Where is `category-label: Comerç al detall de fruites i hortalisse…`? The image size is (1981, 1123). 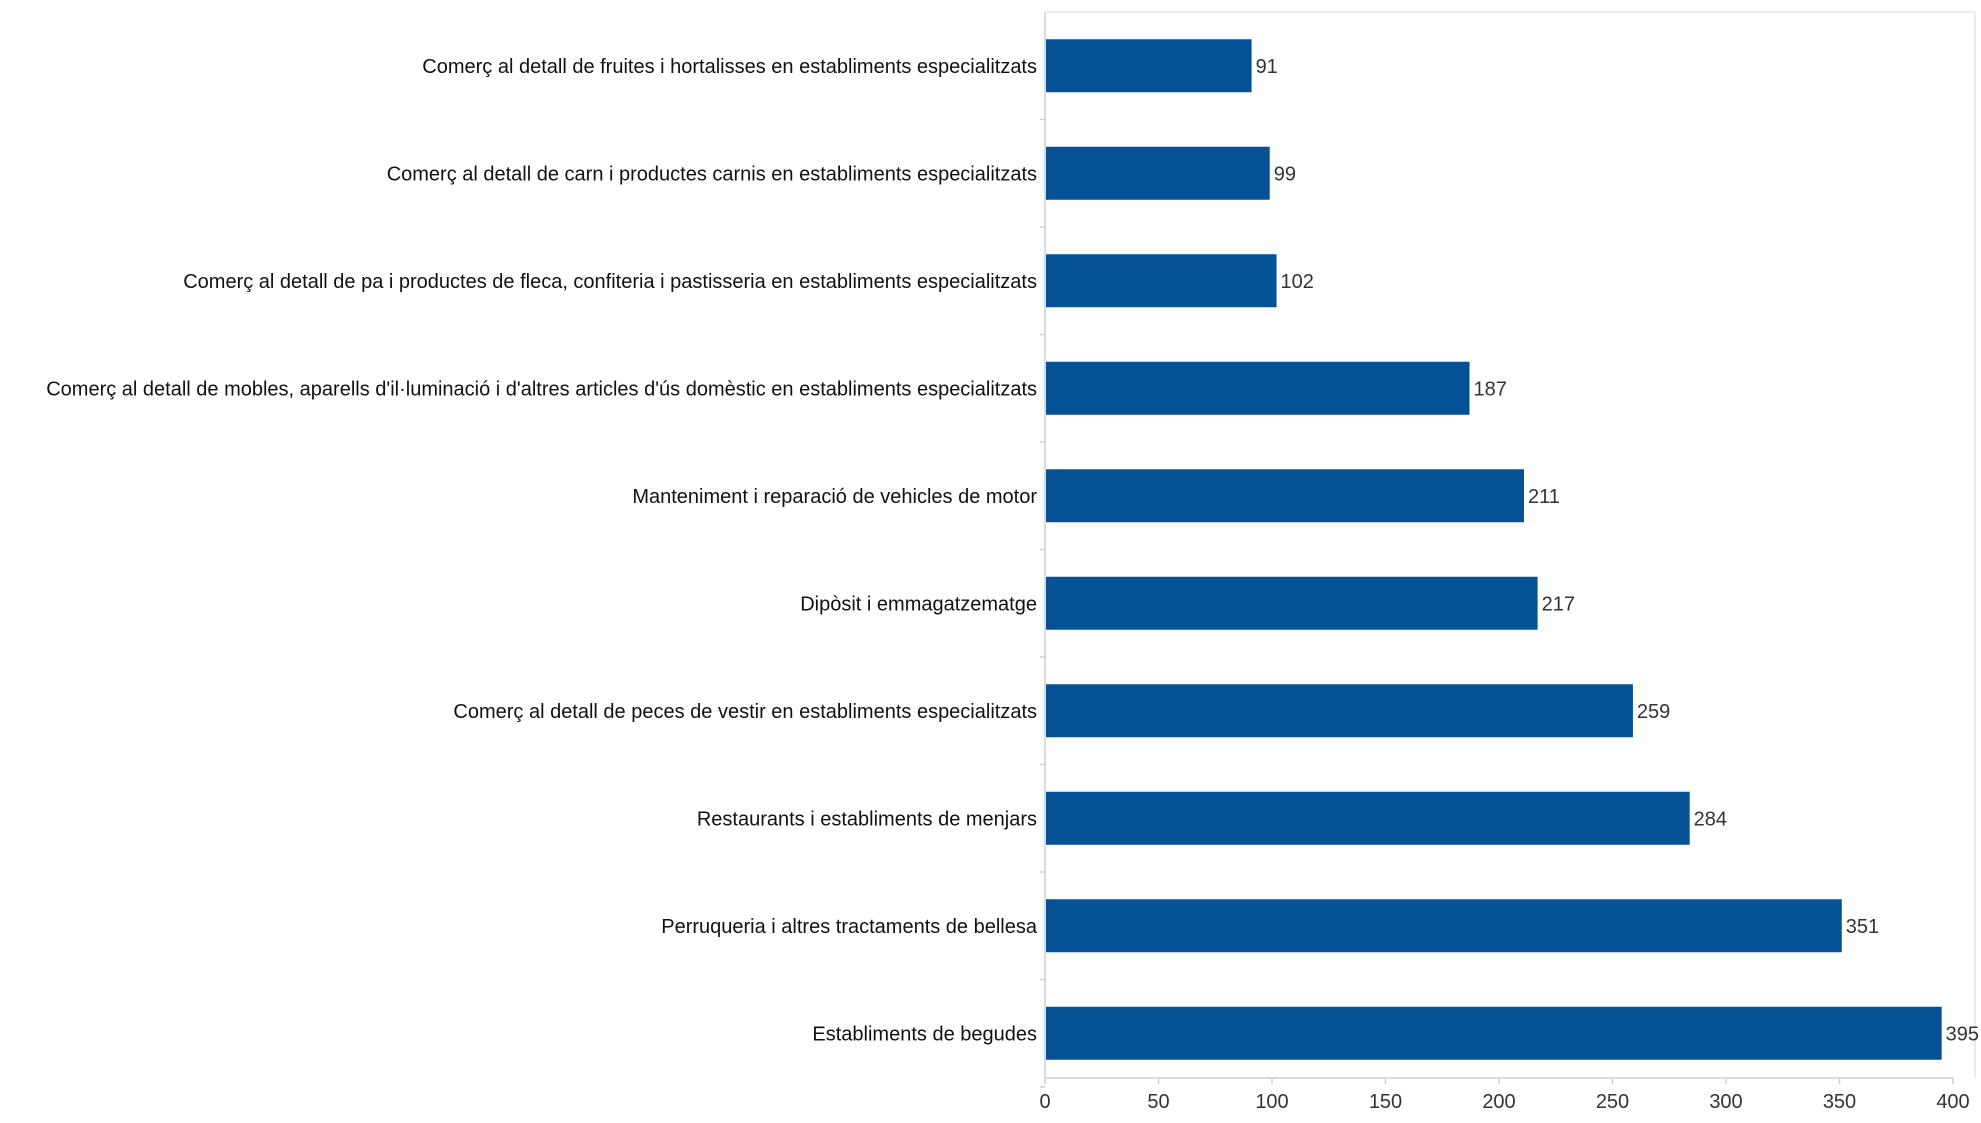
category-label: Comerç al detall de fruites i hortalisse… is located at coordinates (729, 67).